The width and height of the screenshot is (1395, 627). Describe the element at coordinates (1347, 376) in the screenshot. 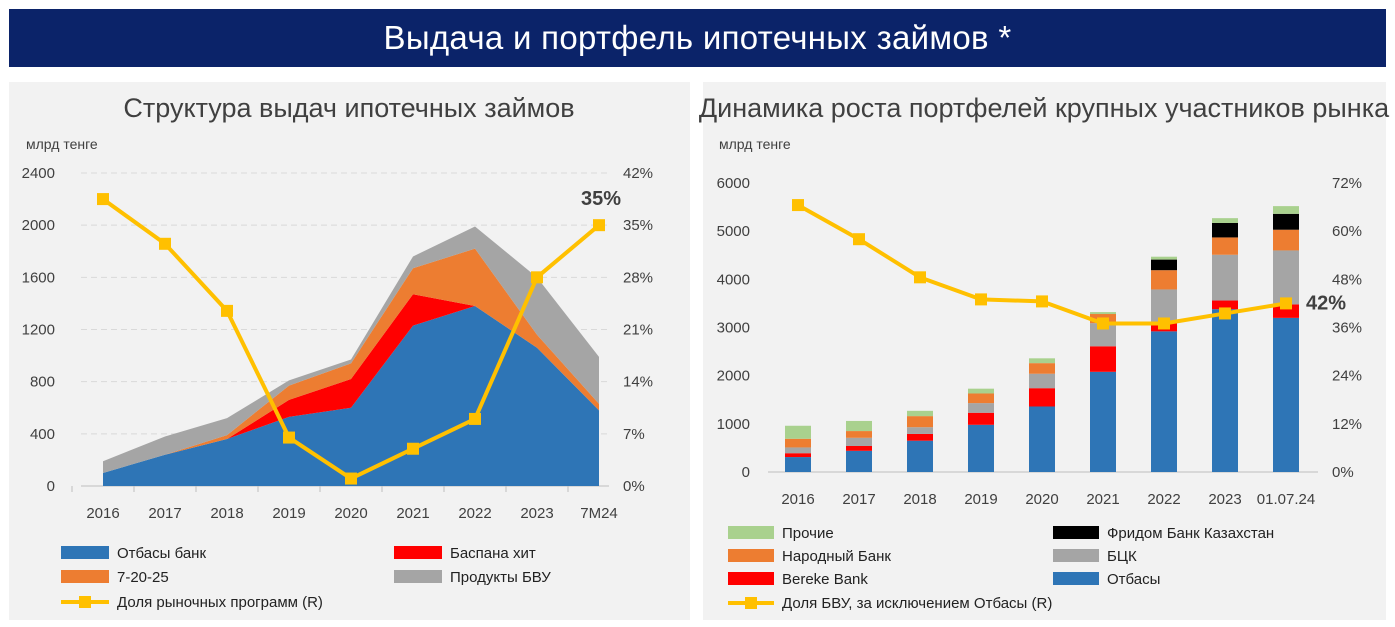

I see `y2-tick-label: 24%` at that location.